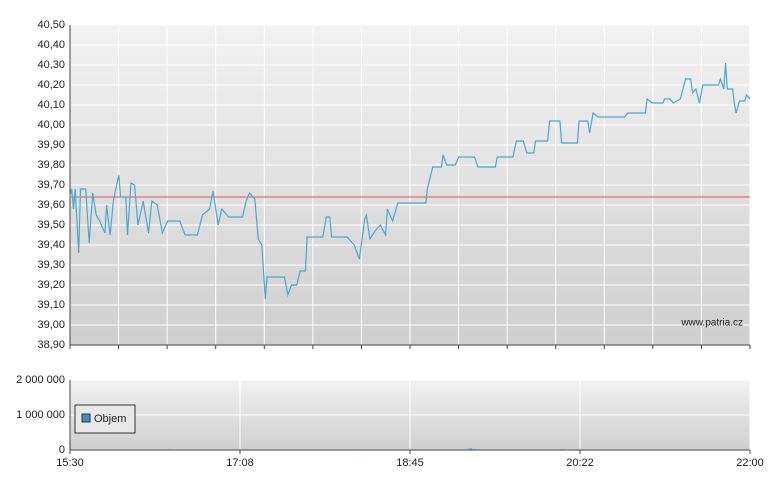 The height and width of the screenshot is (495, 780). What do you see at coordinates (51, 245) in the screenshot?
I see `y-tick-label: 39,40` at bounding box center [51, 245].